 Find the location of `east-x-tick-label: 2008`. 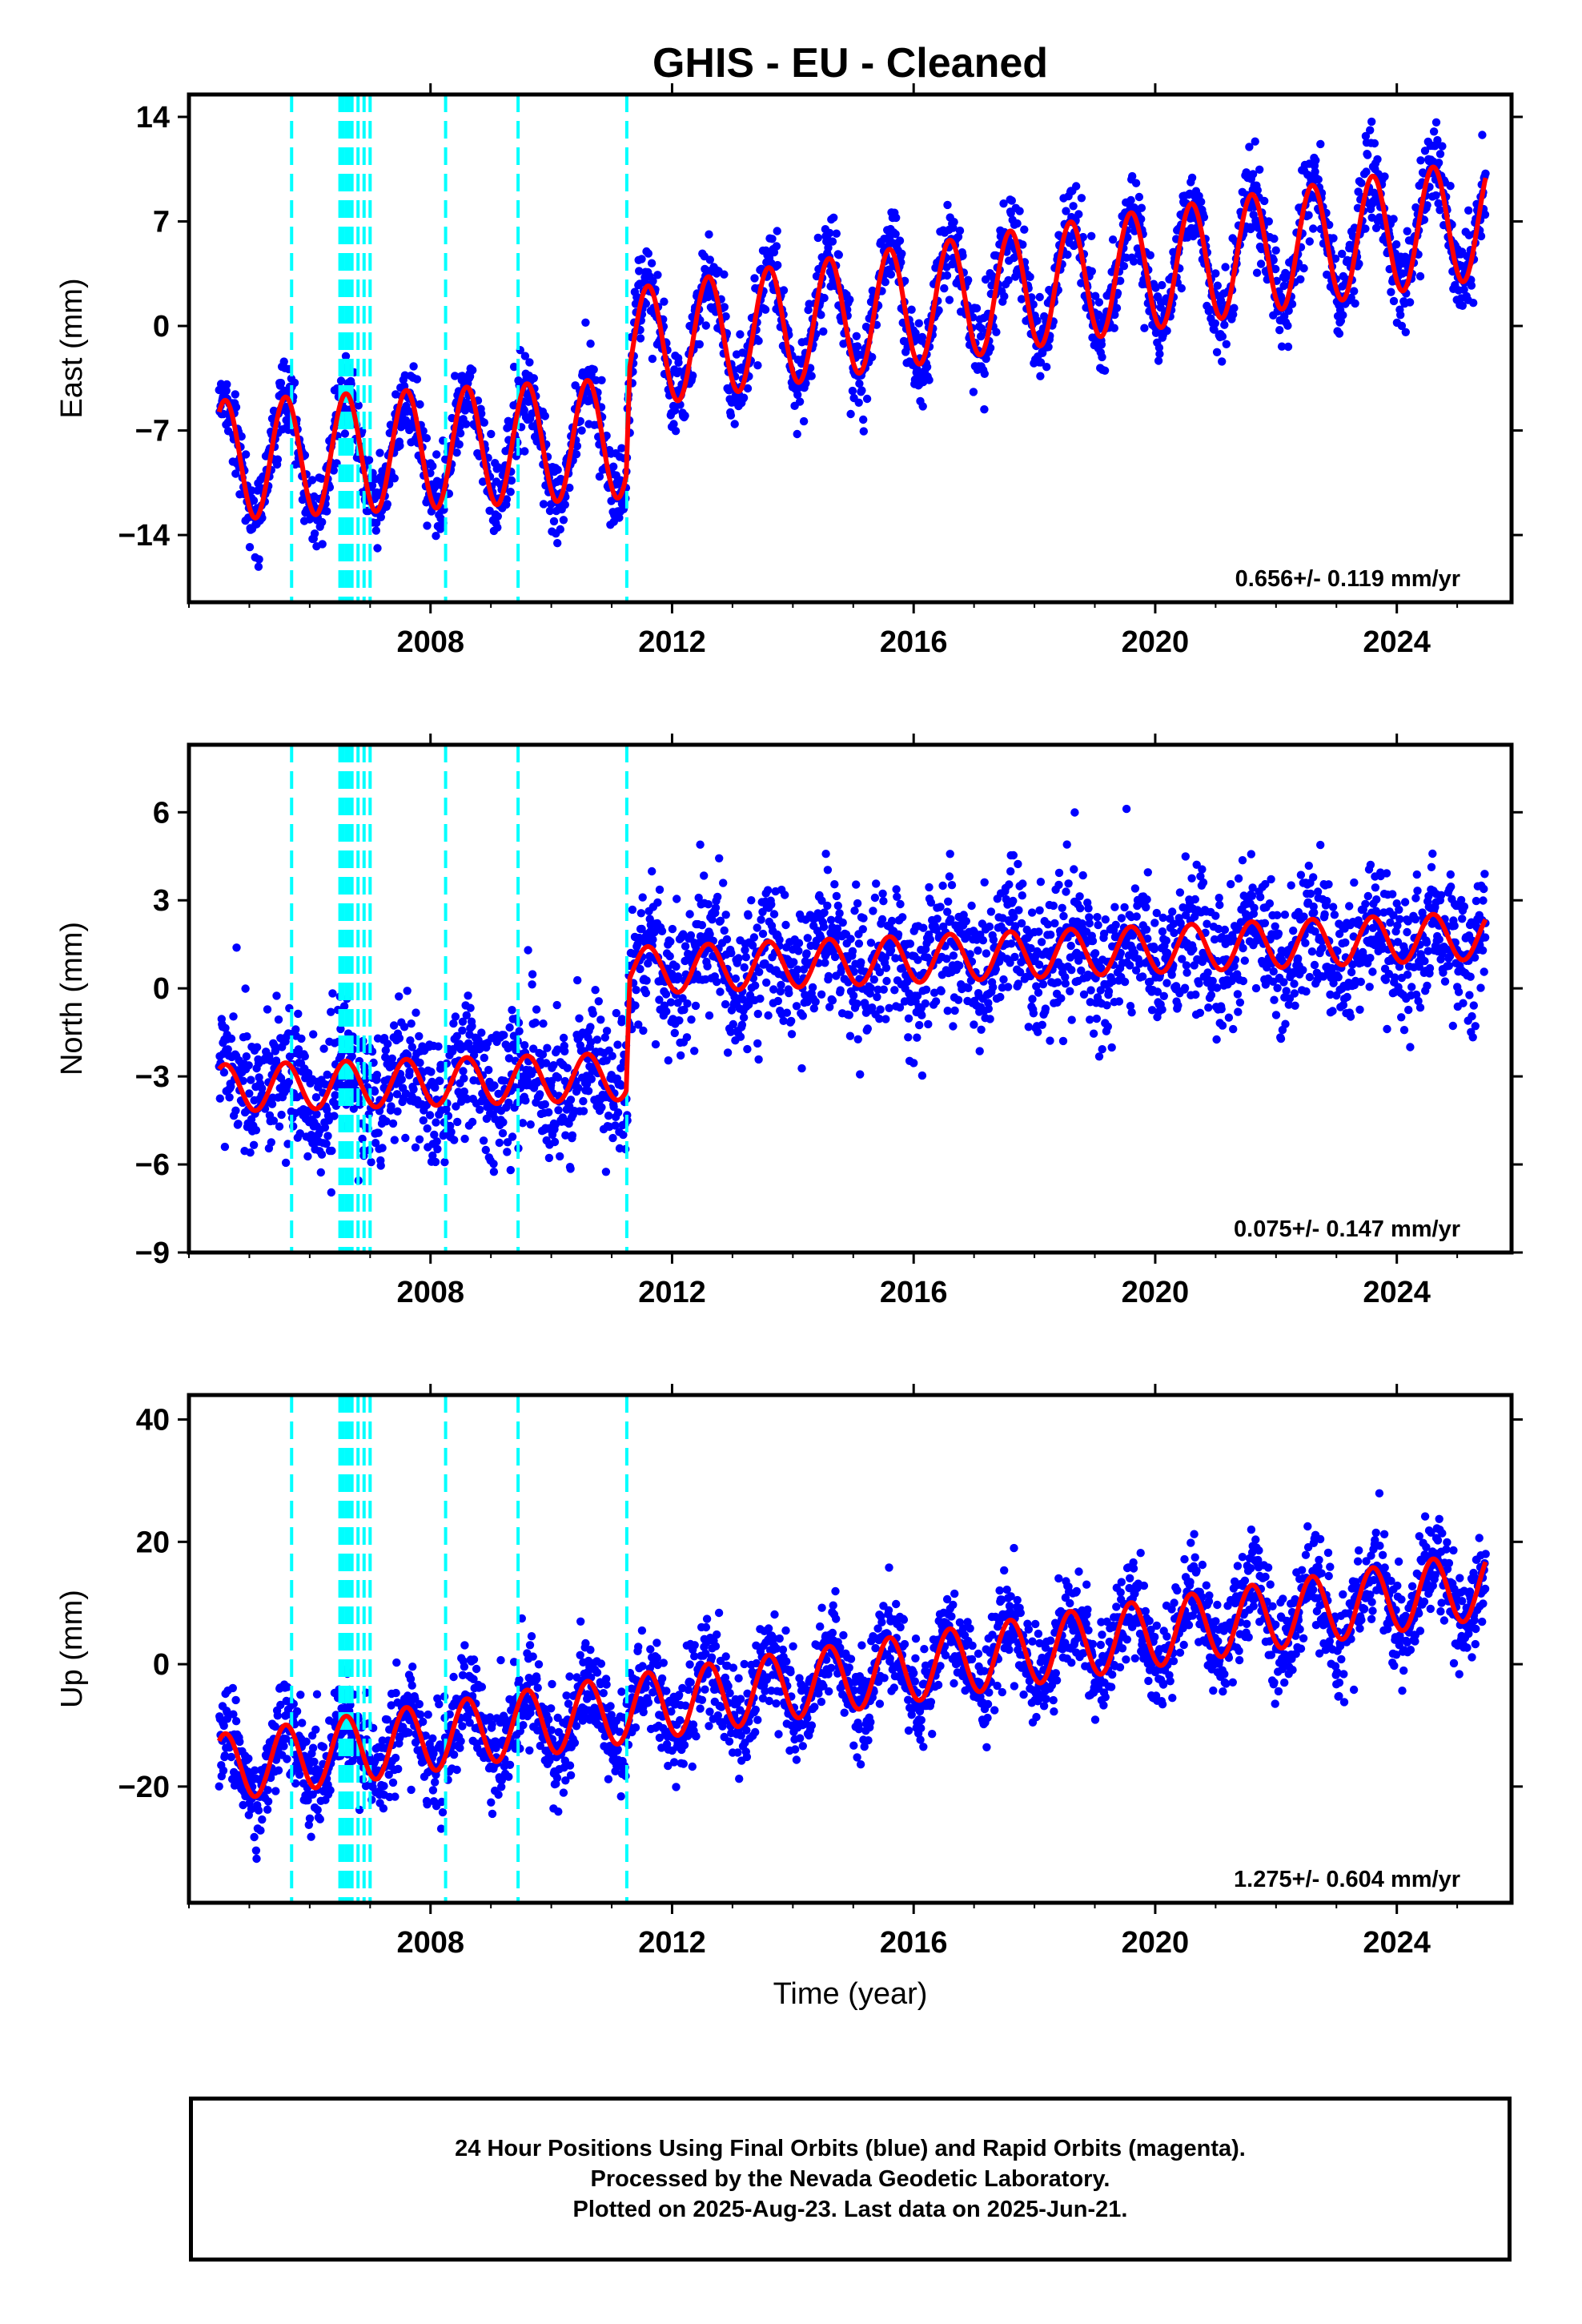

east-x-tick-label: 2008 is located at coordinates (430, 642).